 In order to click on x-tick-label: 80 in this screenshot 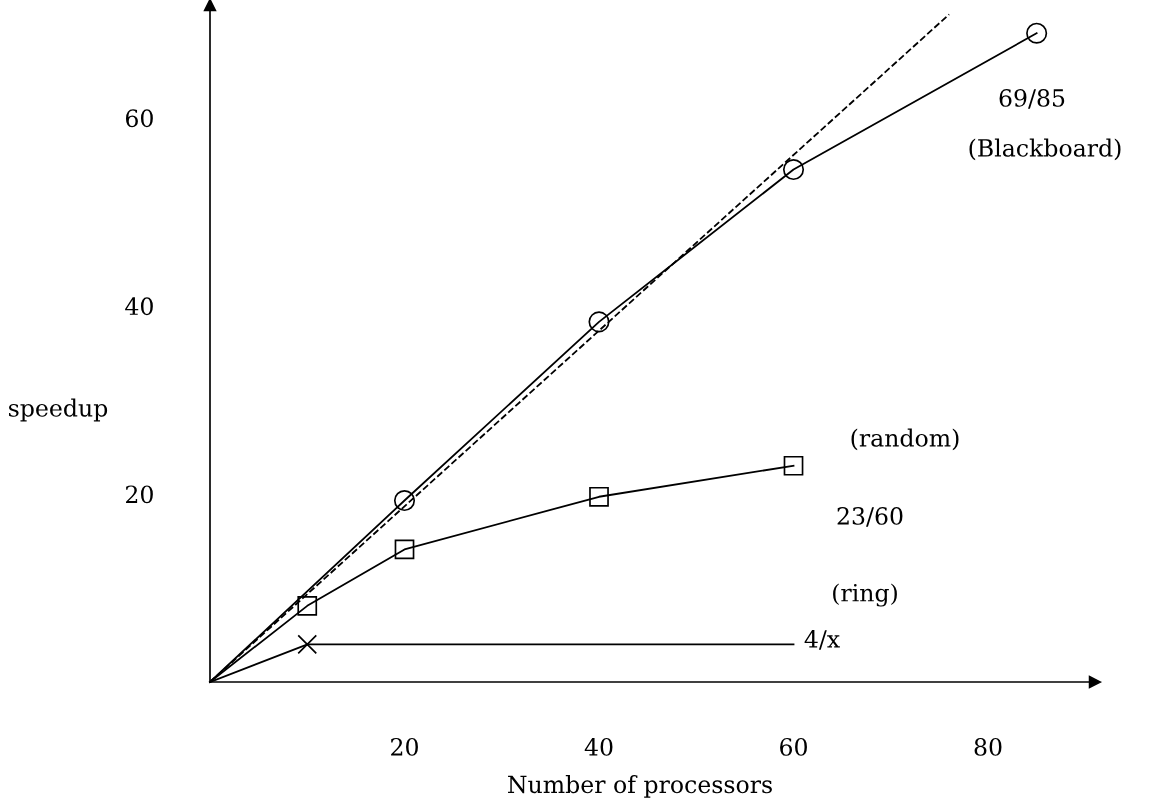, I will do `click(988, 746)`.